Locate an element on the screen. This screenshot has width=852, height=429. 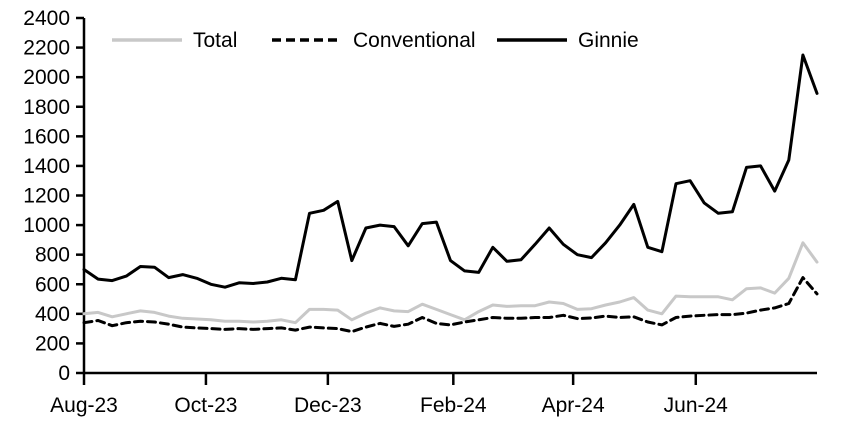
y-tick-label: 2400 is located at coordinates (46, 18).